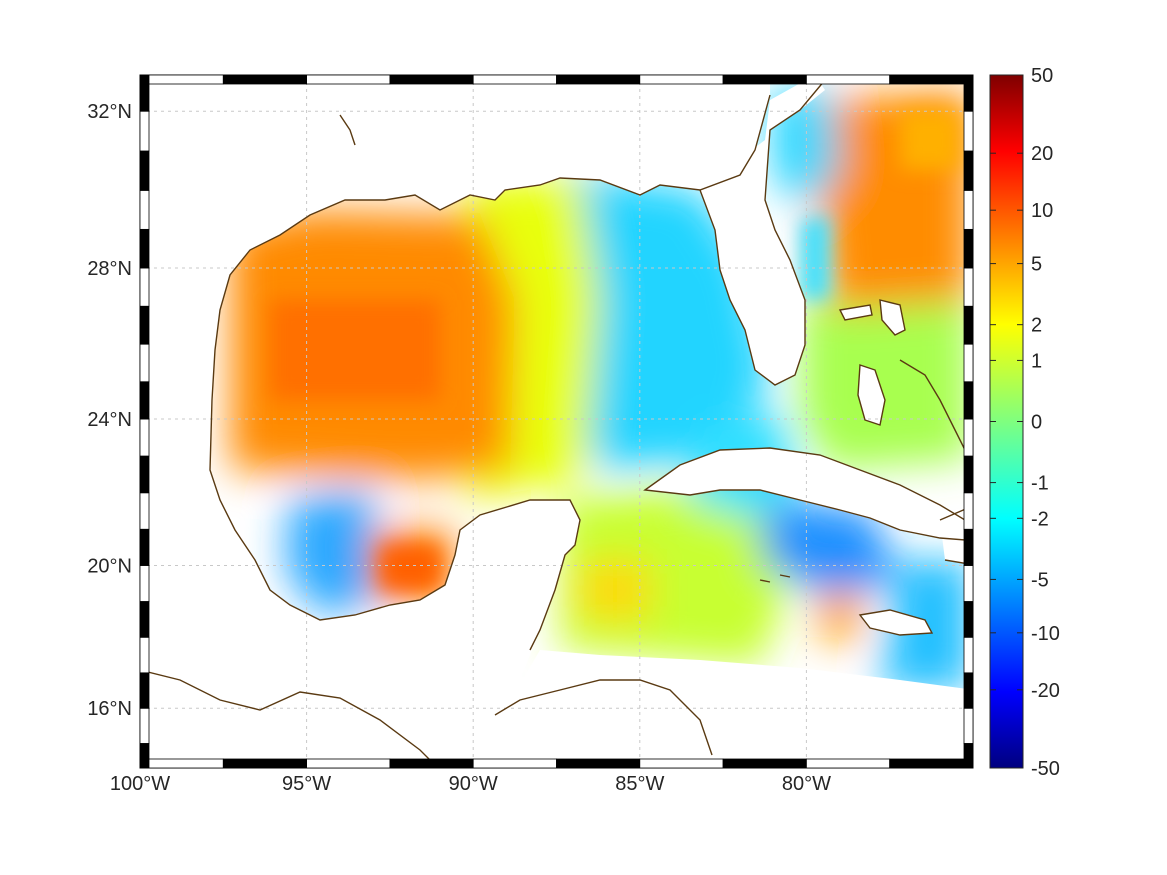  What do you see at coordinates (360, 619) in the screenshot?
I see `land-mexico` at bounding box center [360, 619].